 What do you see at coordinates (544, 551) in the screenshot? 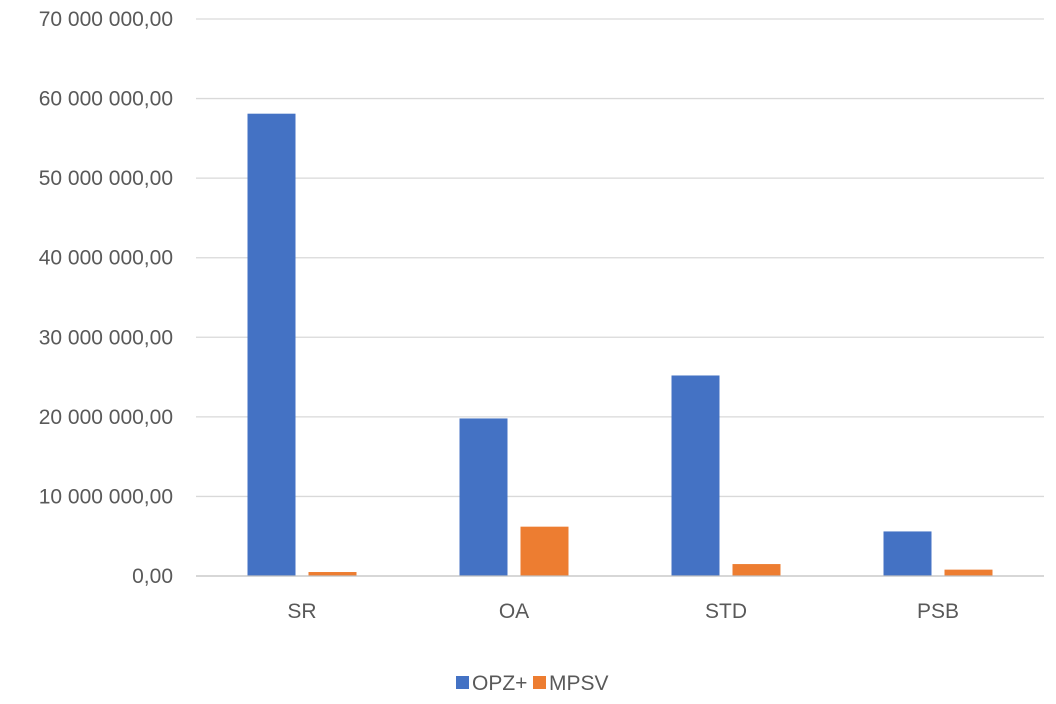
I see `bar-mpsv-oa` at bounding box center [544, 551].